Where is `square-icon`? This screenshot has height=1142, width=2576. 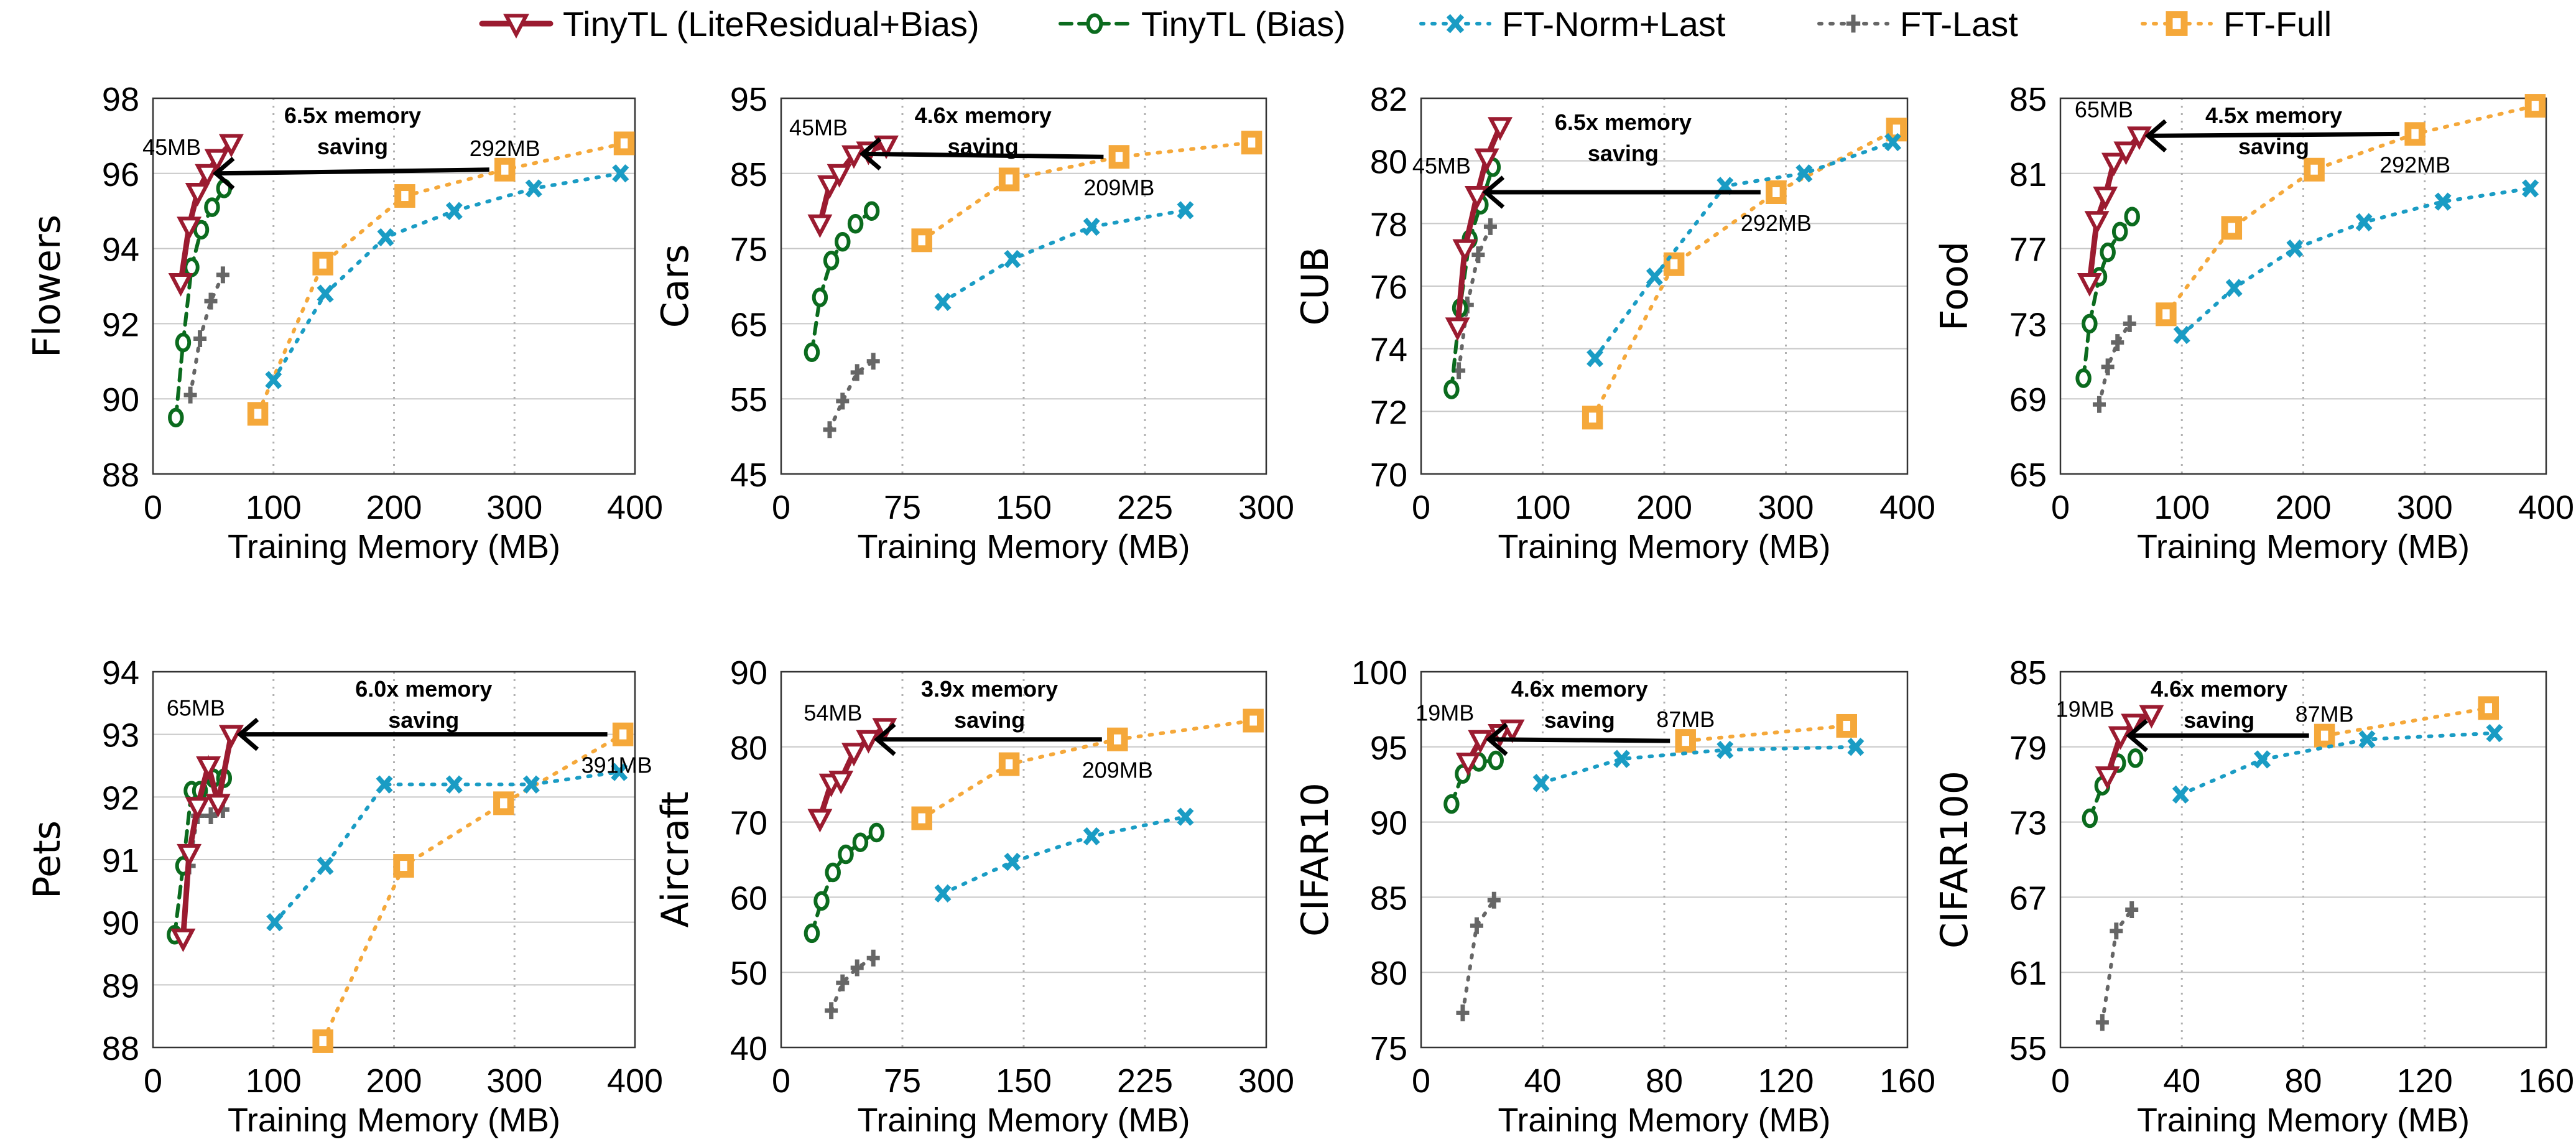
square-icon is located at coordinates (2177, 23).